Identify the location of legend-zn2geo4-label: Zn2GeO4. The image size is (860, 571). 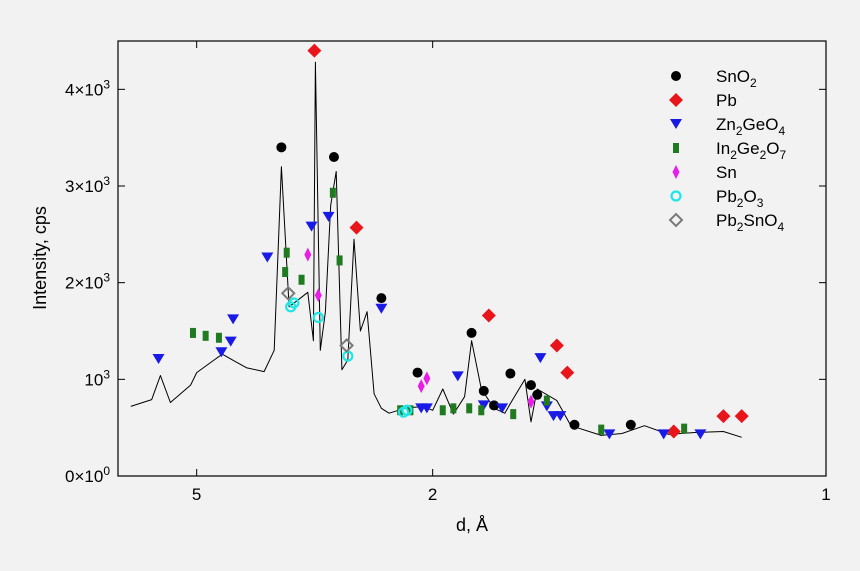
(750, 126).